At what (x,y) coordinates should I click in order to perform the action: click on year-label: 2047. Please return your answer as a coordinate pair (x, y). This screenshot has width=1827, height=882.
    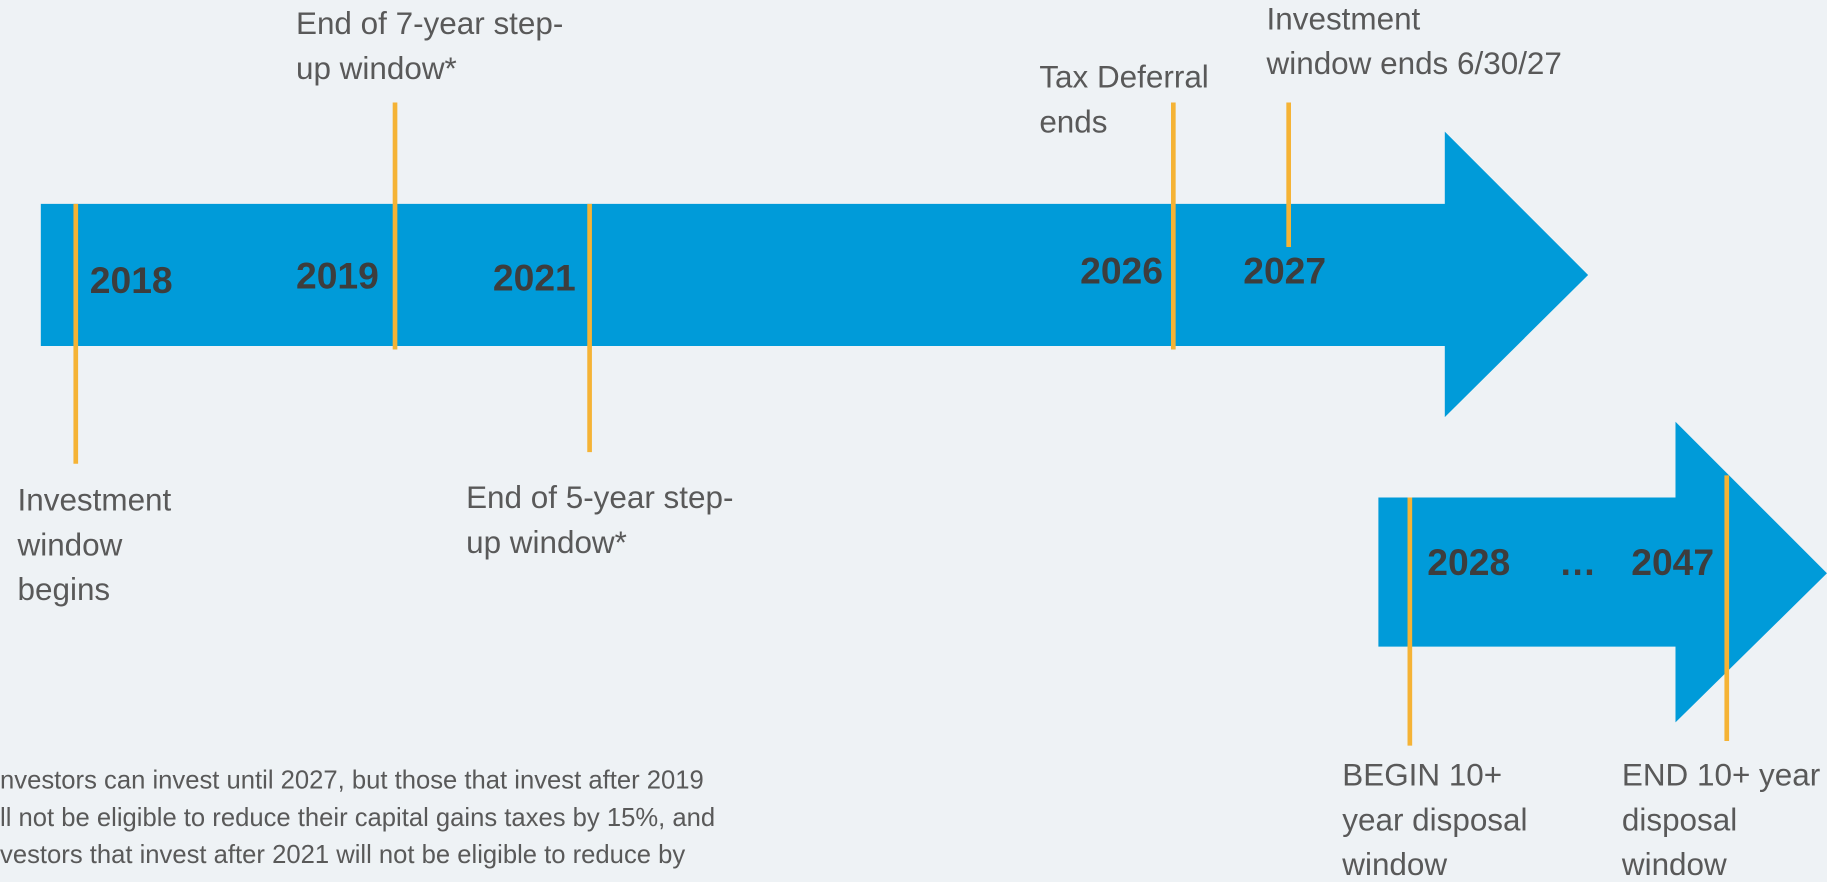
    Looking at the image, I should click on (1672, 562).